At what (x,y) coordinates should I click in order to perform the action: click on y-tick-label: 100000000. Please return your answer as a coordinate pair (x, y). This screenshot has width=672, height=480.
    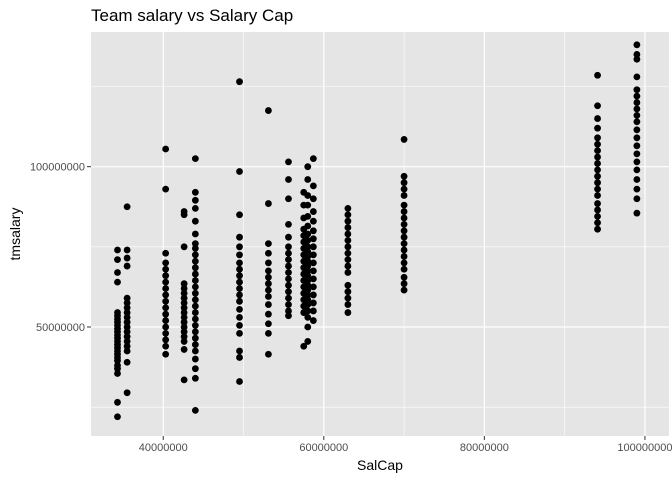
    Looking at the image, I should click on (57, 168).